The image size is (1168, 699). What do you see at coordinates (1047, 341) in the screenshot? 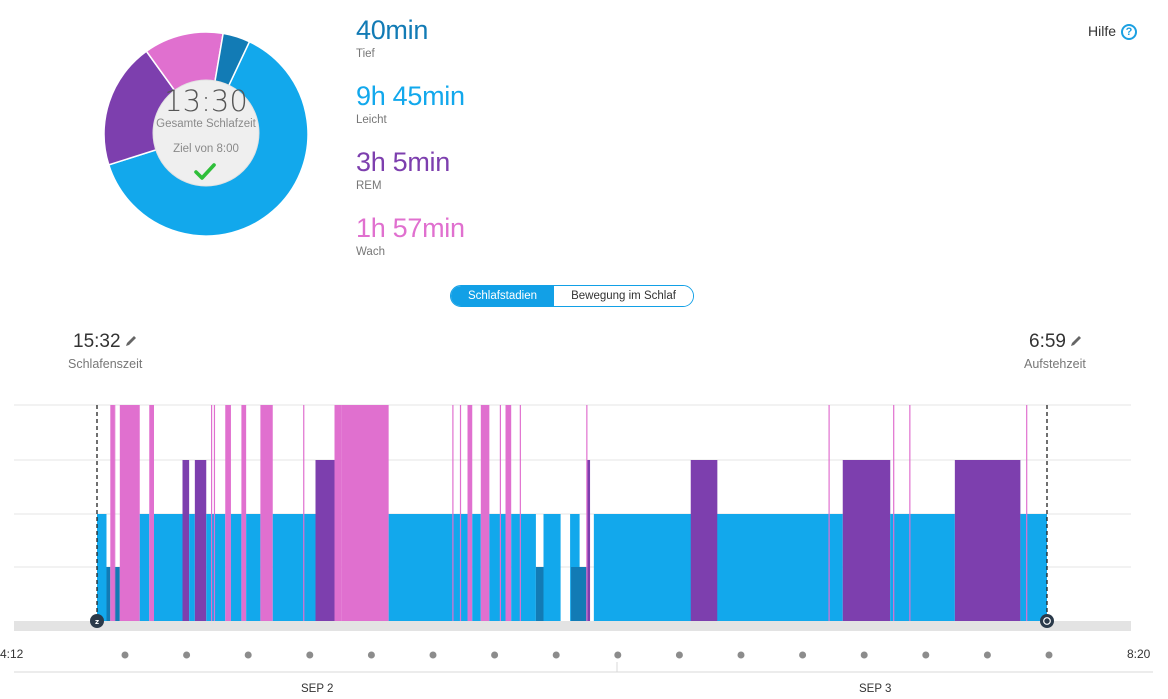
I see `wake-time: 6:59` at bounding box center [1047, 341].